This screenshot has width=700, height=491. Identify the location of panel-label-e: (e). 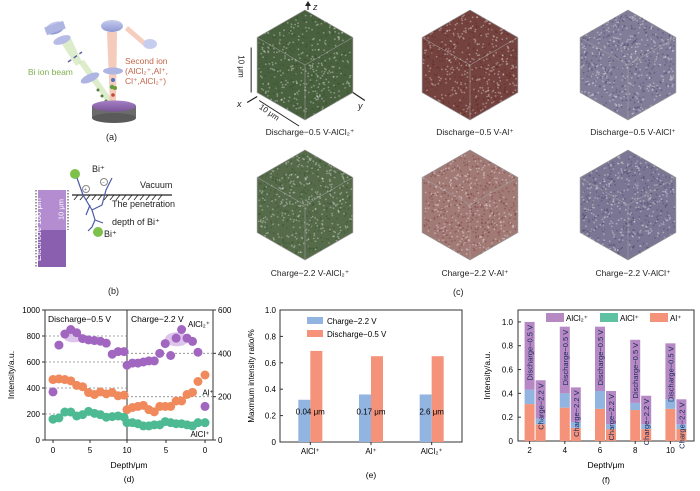
(371, 475).